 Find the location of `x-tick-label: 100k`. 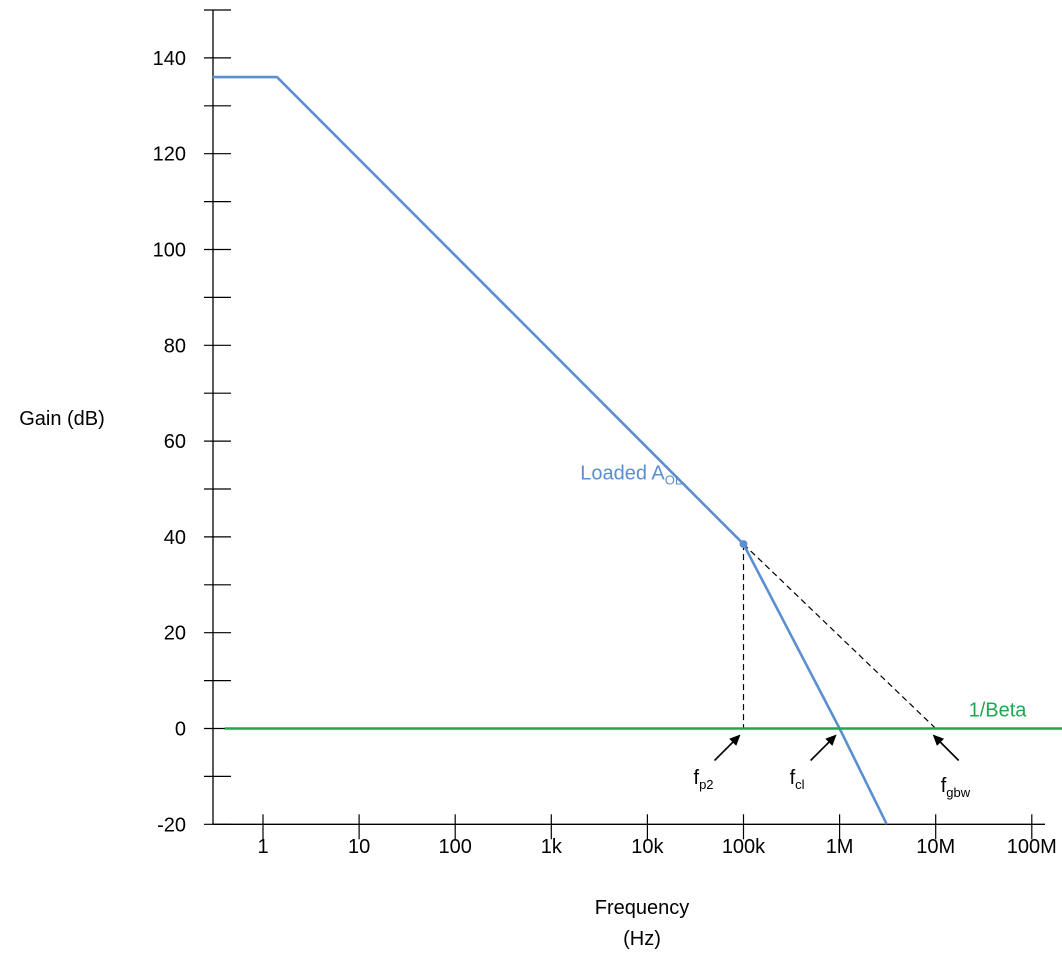

x-tick-label: 100k is located at coordinates (744, 847).